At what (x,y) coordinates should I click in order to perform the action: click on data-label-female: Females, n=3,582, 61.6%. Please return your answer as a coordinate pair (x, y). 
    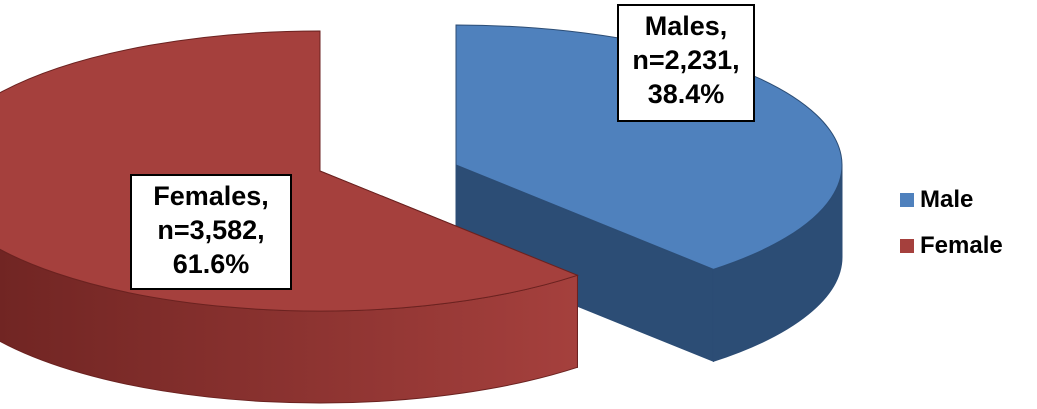
    Looking at the image, I should click on (211, 232).